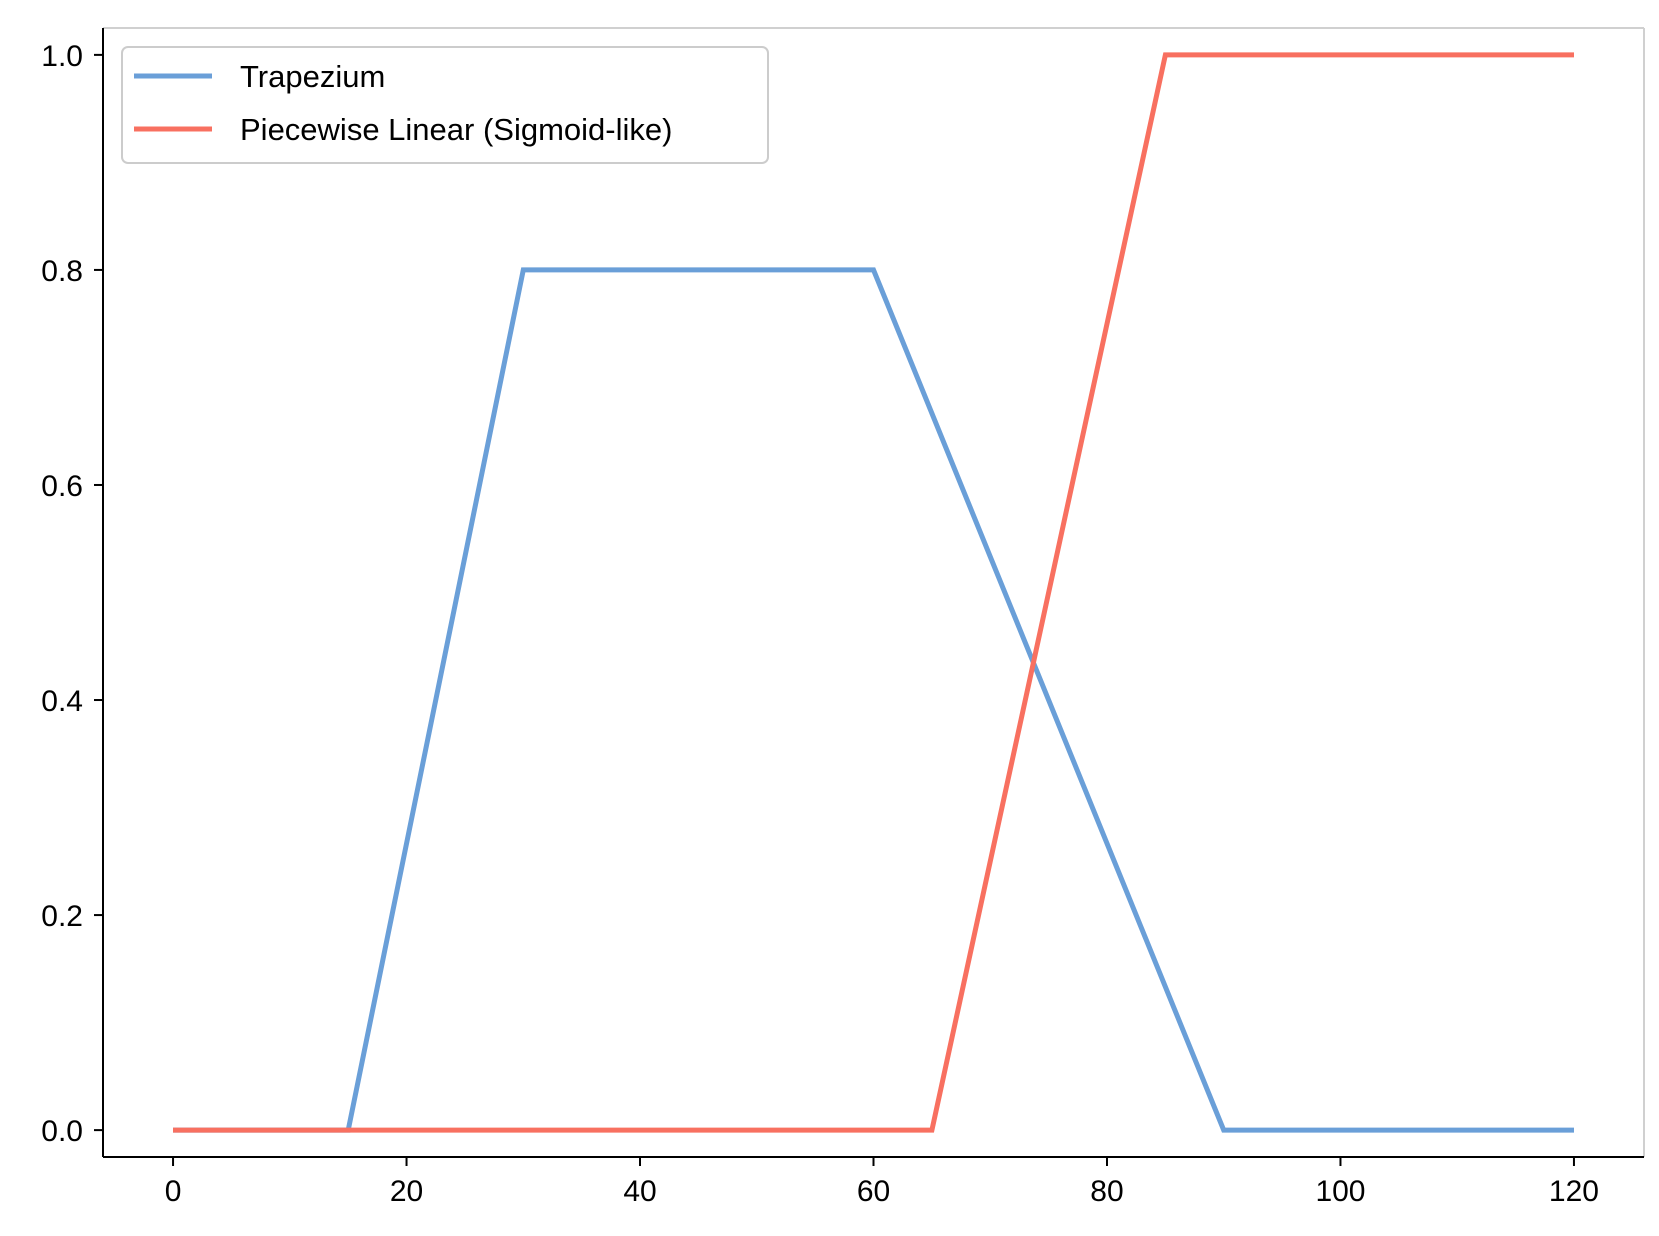  What do you see at coordinates (72, 594) in the screenshot?
I see `y-axis-ticks: 0.0 0.2 0.4 0.6 0.8 1.0` at bounding box center [72, 594].